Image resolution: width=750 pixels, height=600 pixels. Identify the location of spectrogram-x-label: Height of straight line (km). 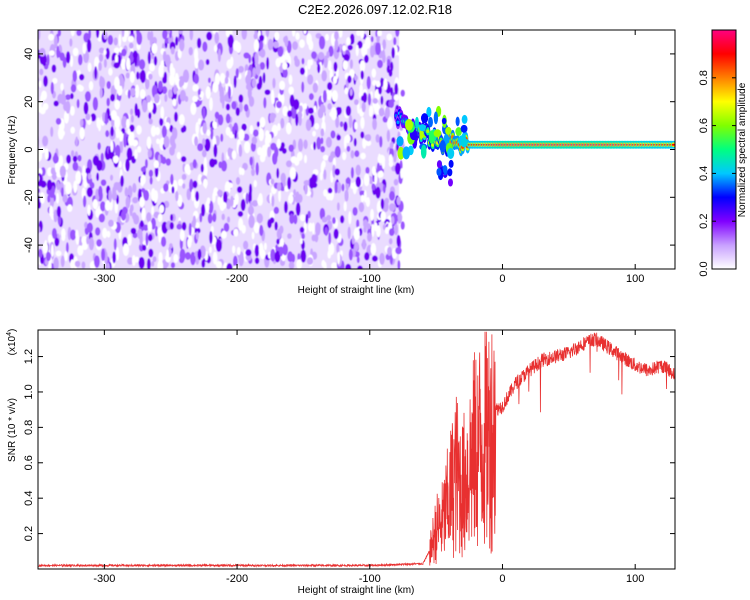
(356, 290).